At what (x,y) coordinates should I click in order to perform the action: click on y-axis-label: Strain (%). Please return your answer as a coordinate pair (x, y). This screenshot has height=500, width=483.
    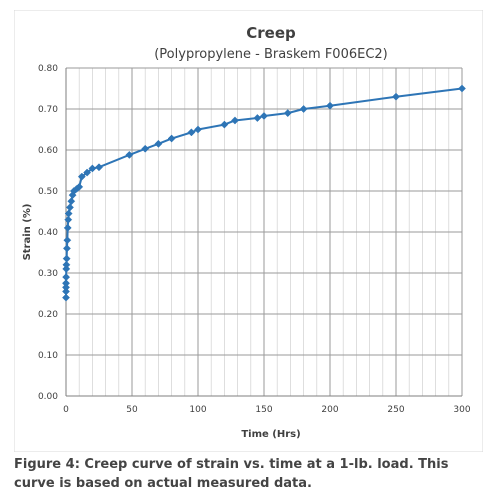
    Looking at the image, I should click on (27, 232).